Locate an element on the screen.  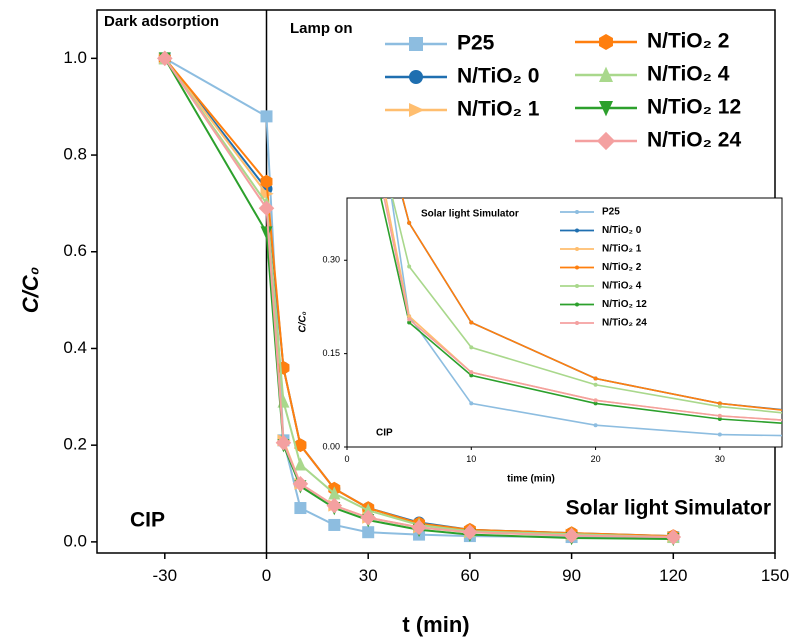
legend-label: P25 is located at coordinates (476, 43).